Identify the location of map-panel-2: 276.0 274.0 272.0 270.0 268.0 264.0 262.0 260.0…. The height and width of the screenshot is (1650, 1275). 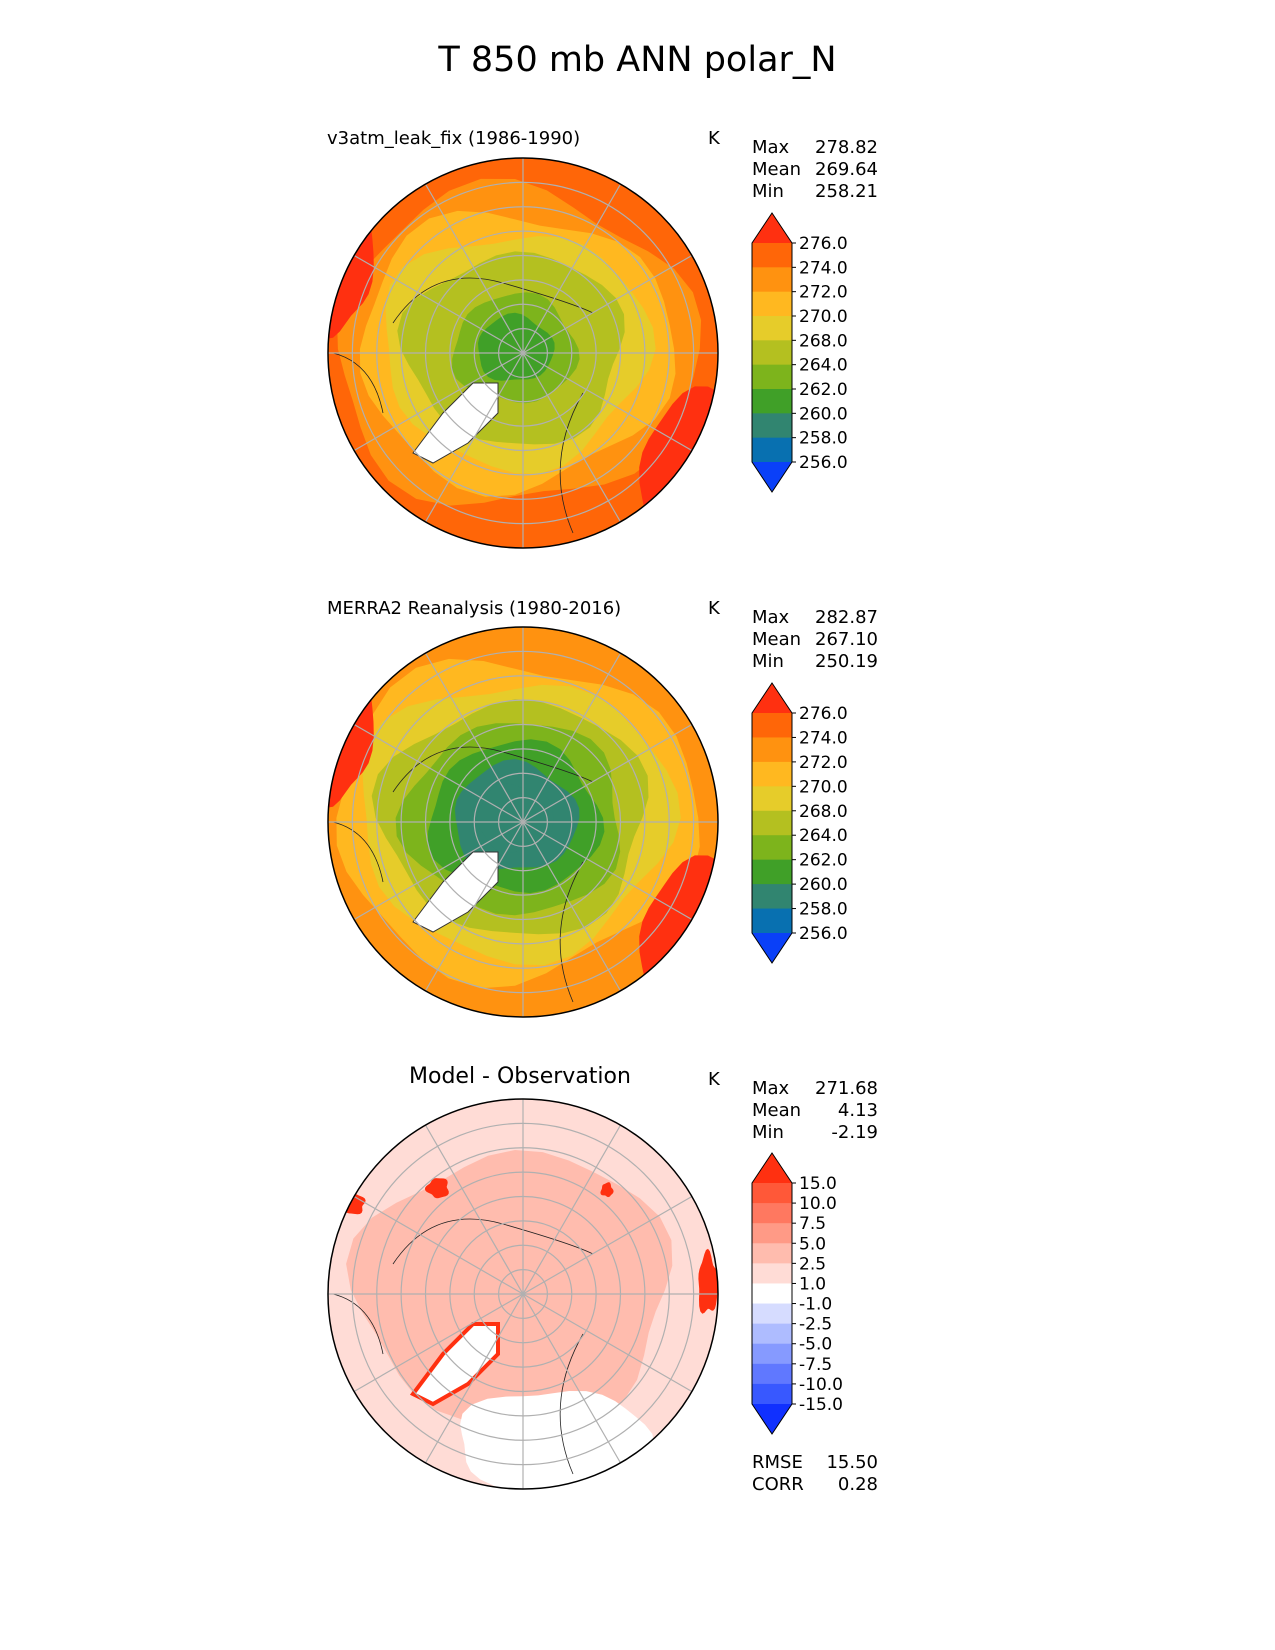
(587, 822).